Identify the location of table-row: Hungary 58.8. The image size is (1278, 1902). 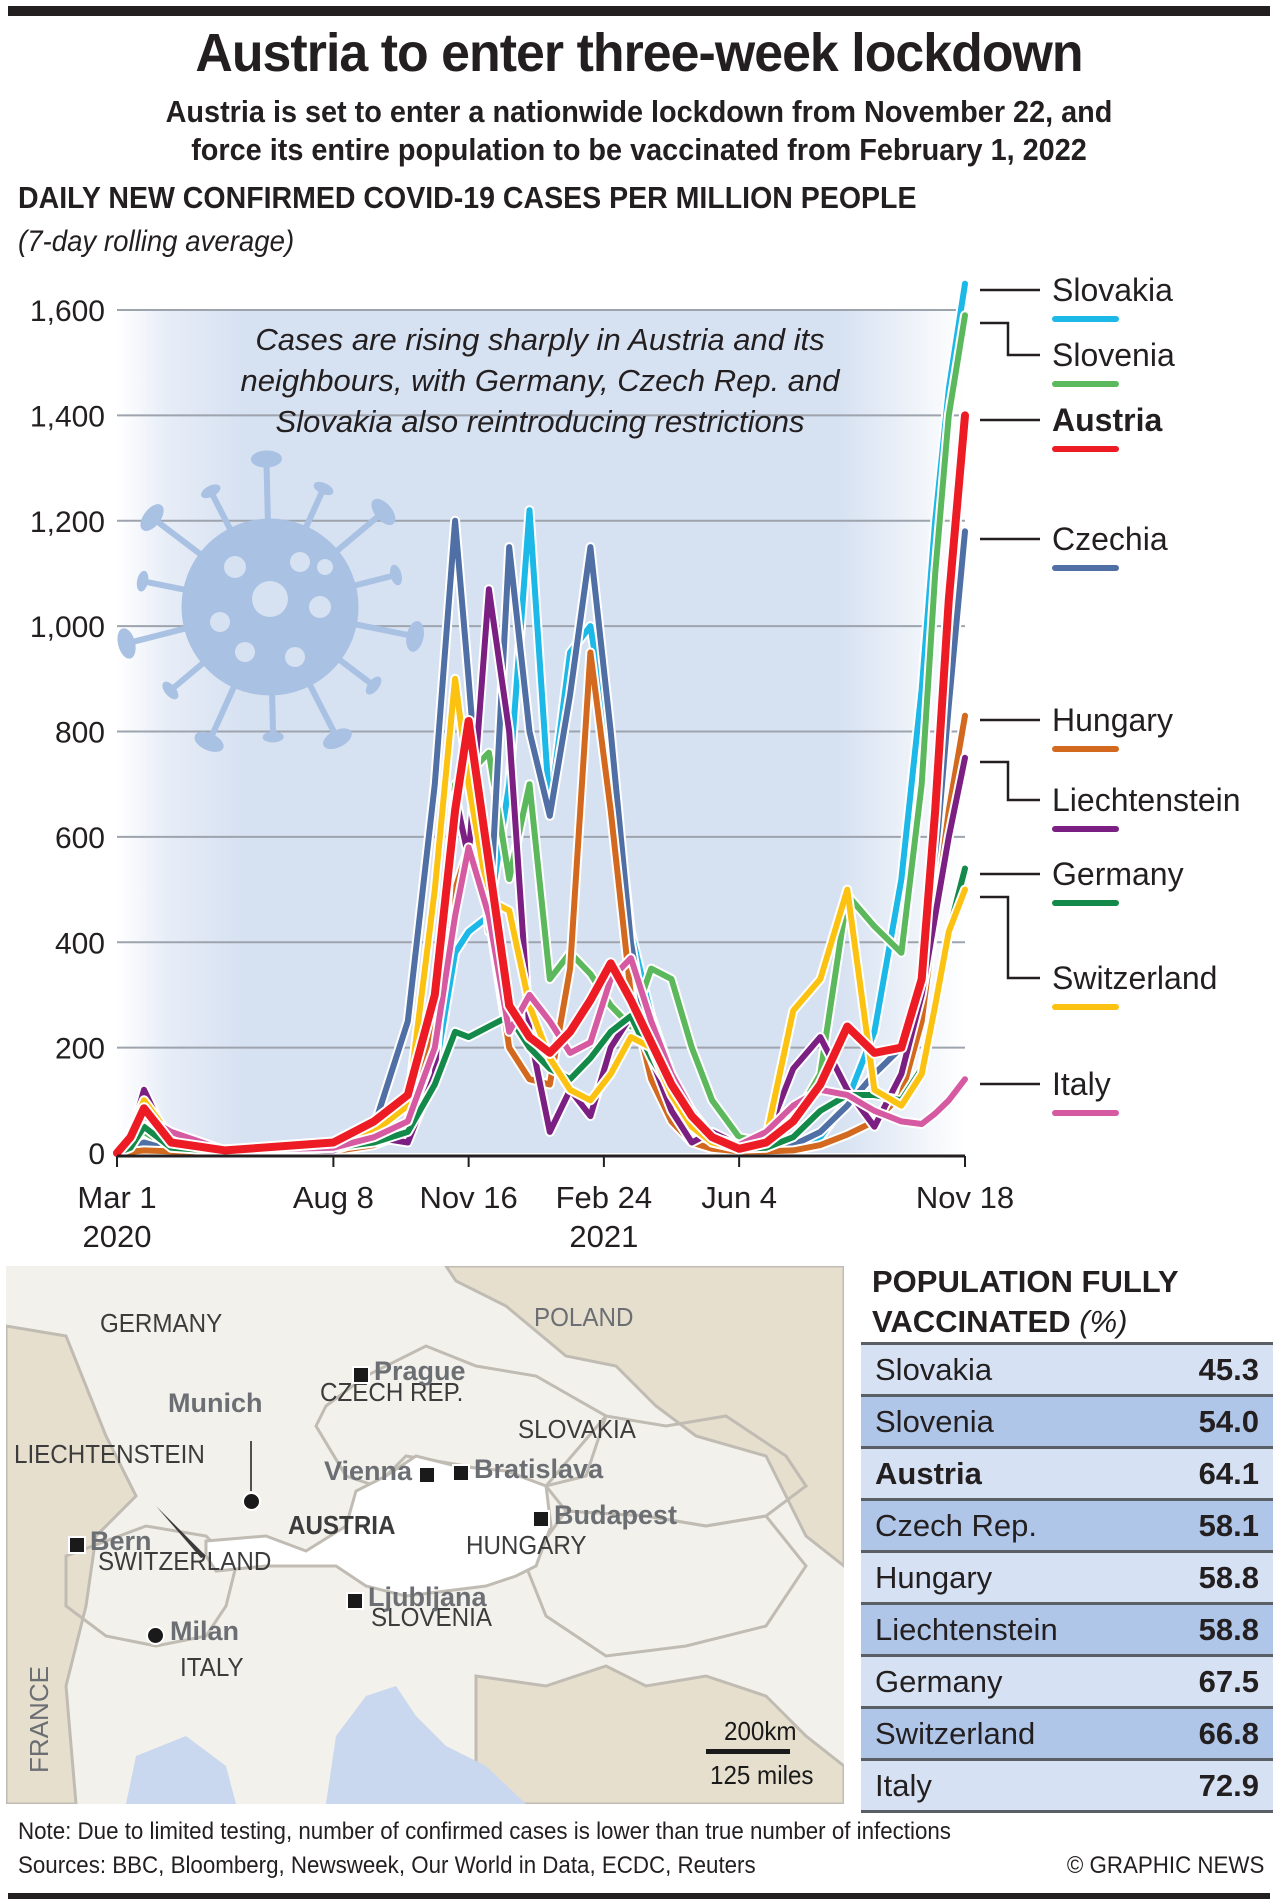
(1067, 1576).